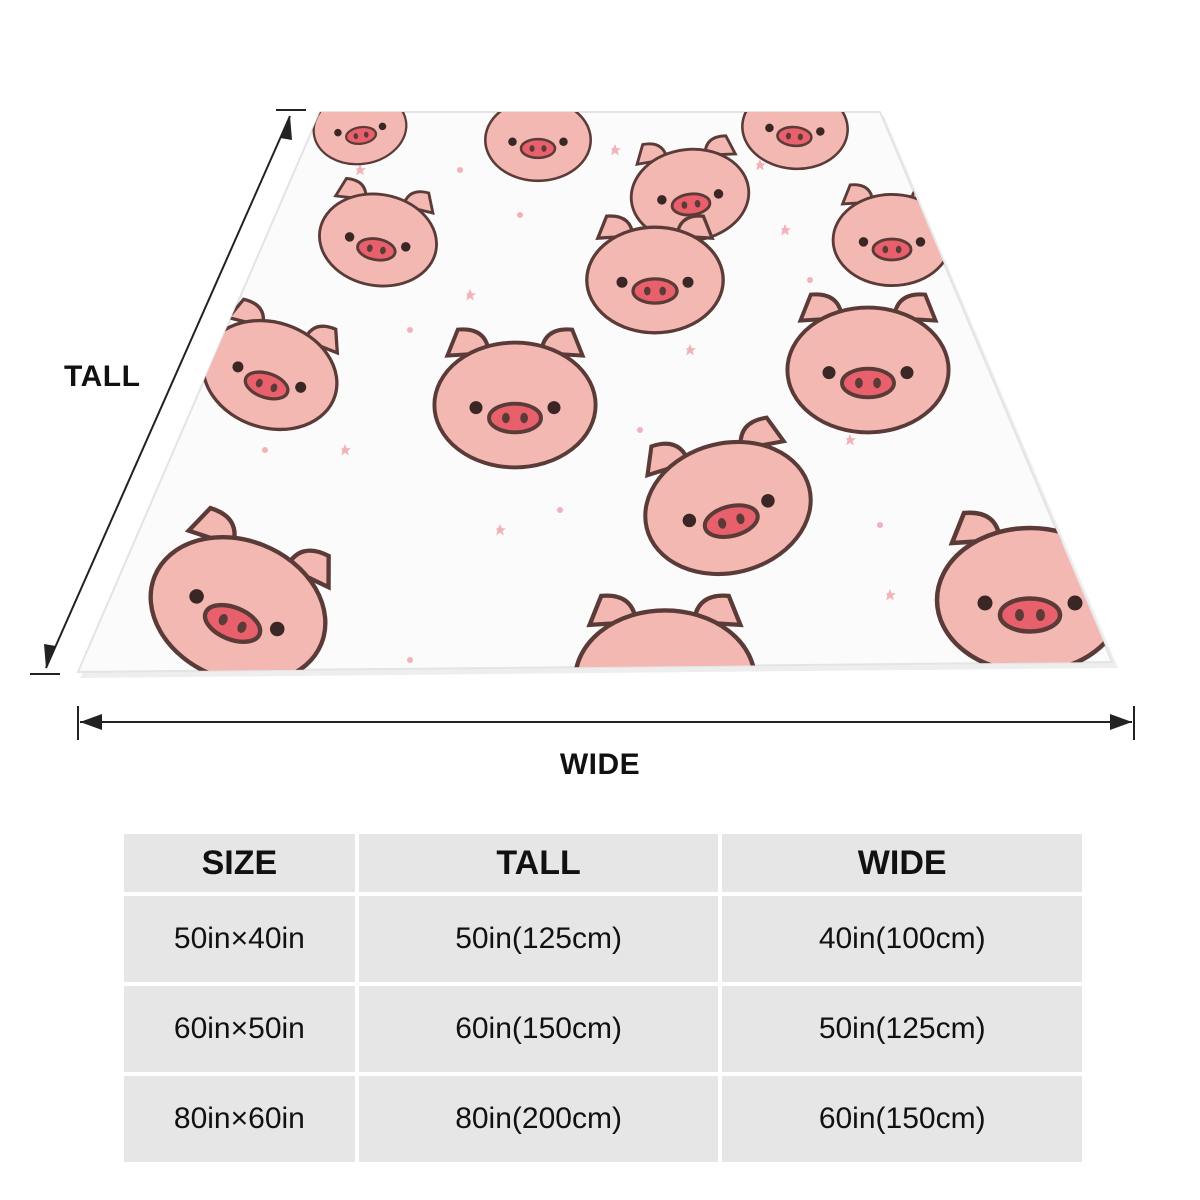  I want to click on tall-dimension-label: TALL, so click(102, 376).